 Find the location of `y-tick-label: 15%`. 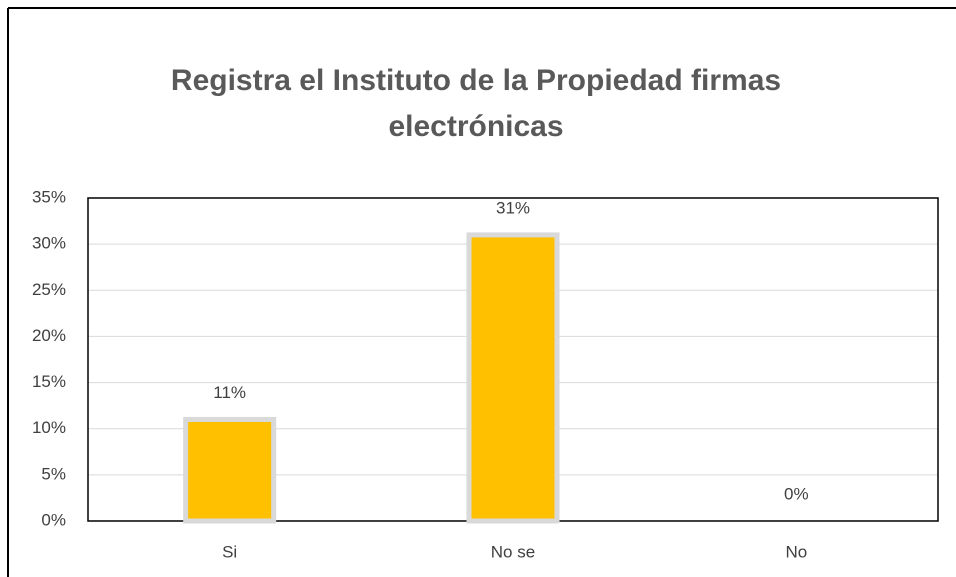

y-tick-label: 15% is located at coordinates (49, 381).